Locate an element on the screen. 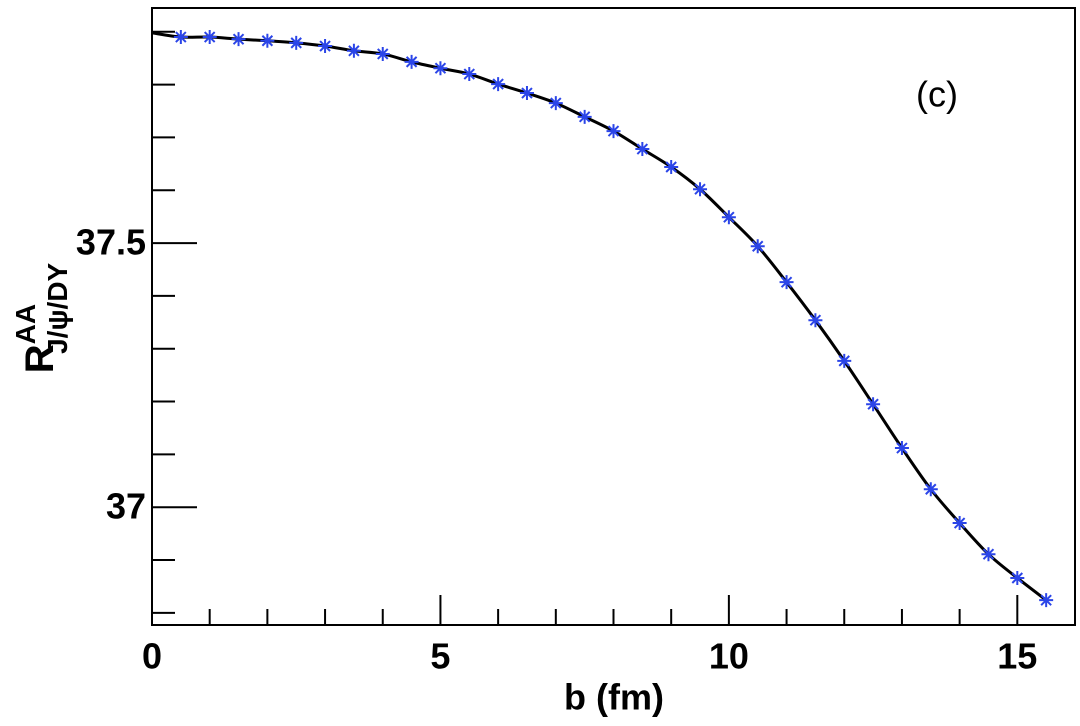 Image resolution: width=1080 pixels, height=726 pixels. panel-annotation: (c) is located at coordinates (937, 94).